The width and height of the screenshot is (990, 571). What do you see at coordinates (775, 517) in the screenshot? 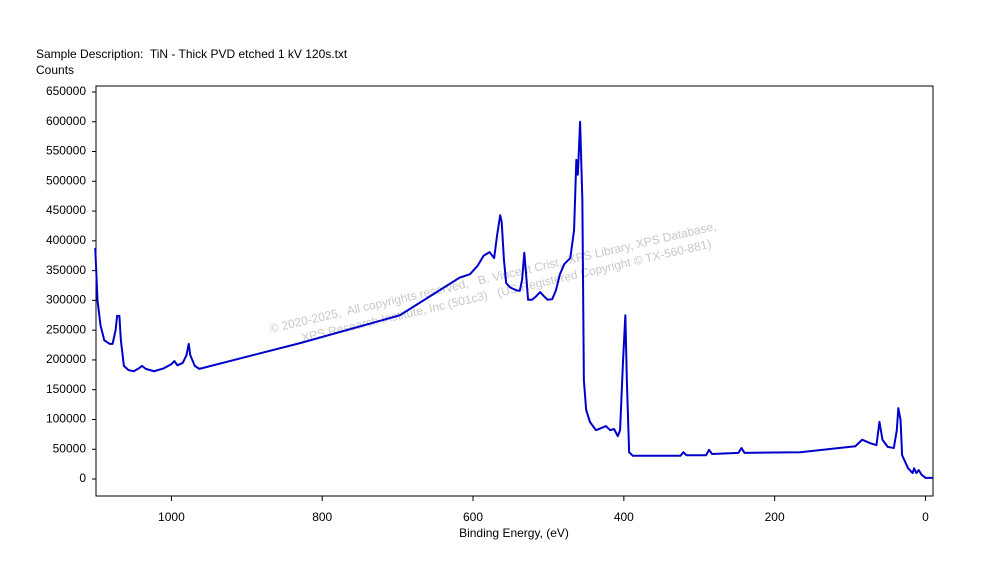
I see `x-tick-label: 200` at bounding box center [775, 517].